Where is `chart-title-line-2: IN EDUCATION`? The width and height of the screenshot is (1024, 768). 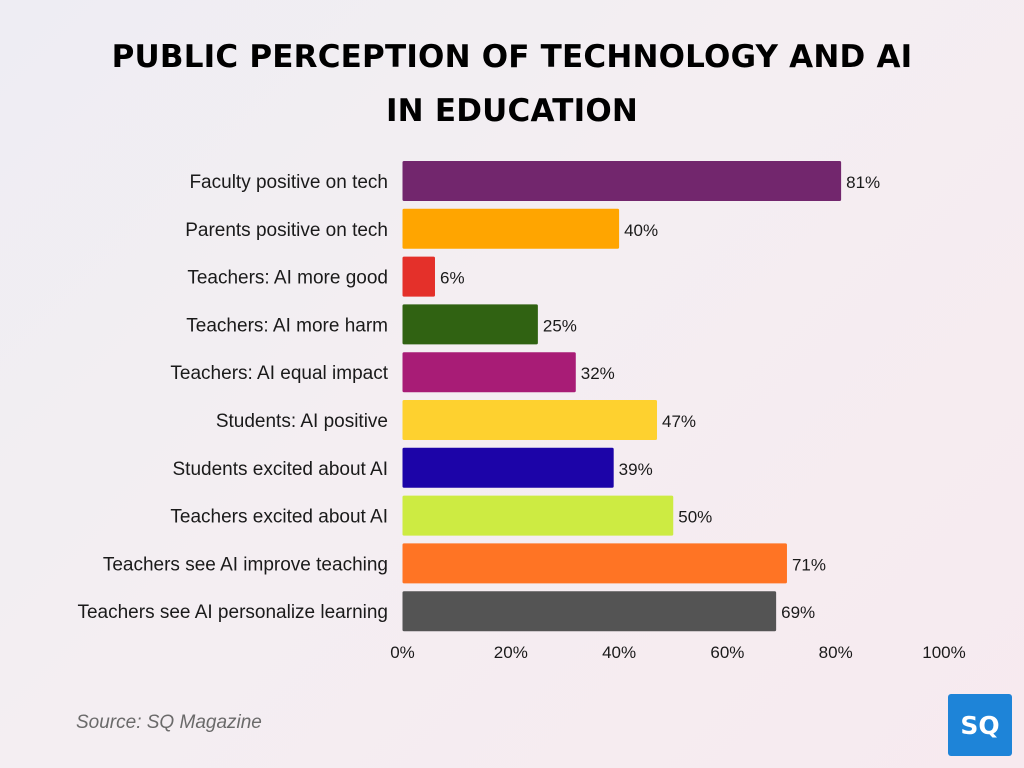 chart-title-line-2: IN EDUCATION is located at coordinates (512, 111).